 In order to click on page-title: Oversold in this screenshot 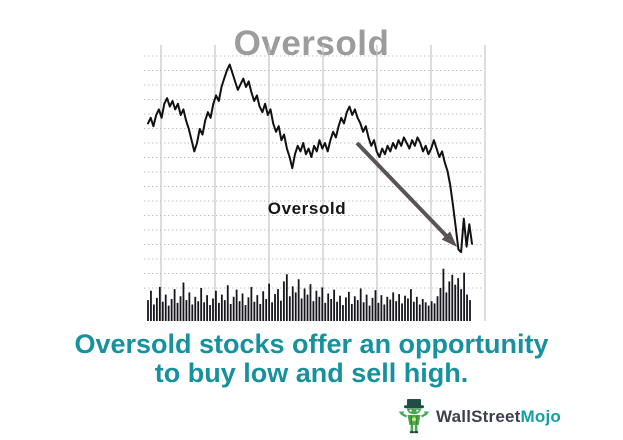, I will do `click(311, 44)`.